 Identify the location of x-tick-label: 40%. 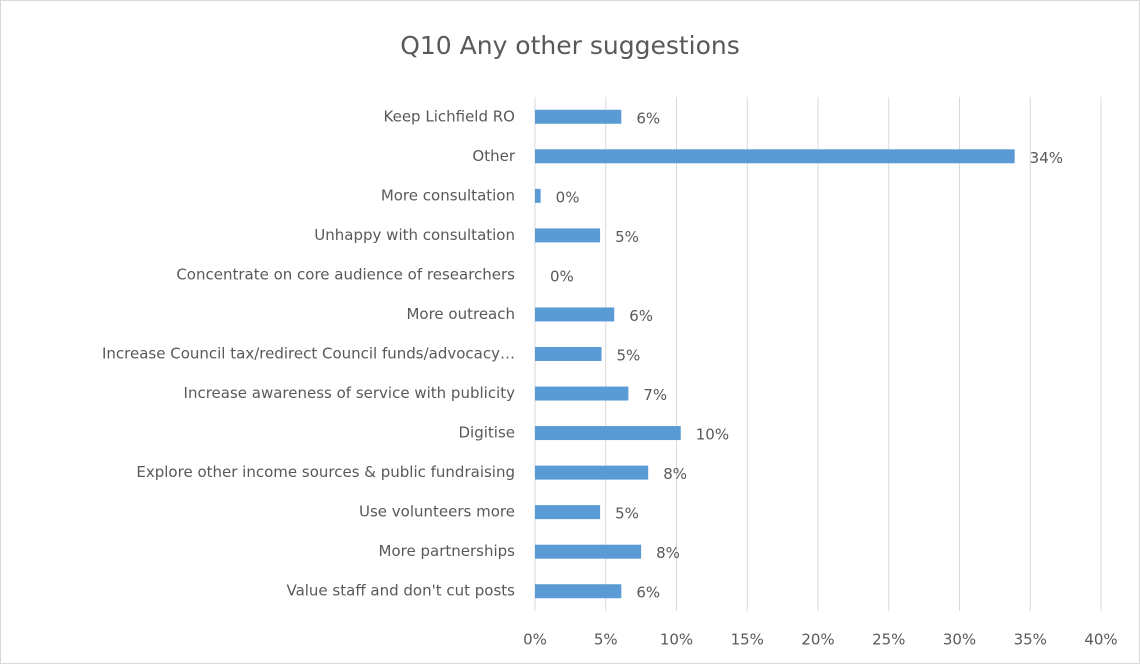
(1100, 640).